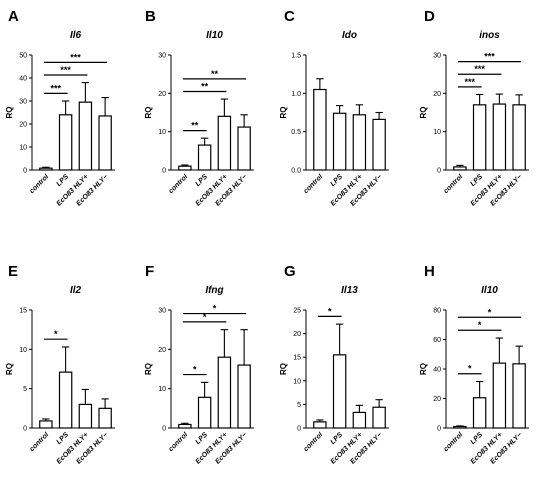  What do you see at coordinates (429, 16) in the screenshot?
I see `panel-label: D` at bounding box center [429, 16].